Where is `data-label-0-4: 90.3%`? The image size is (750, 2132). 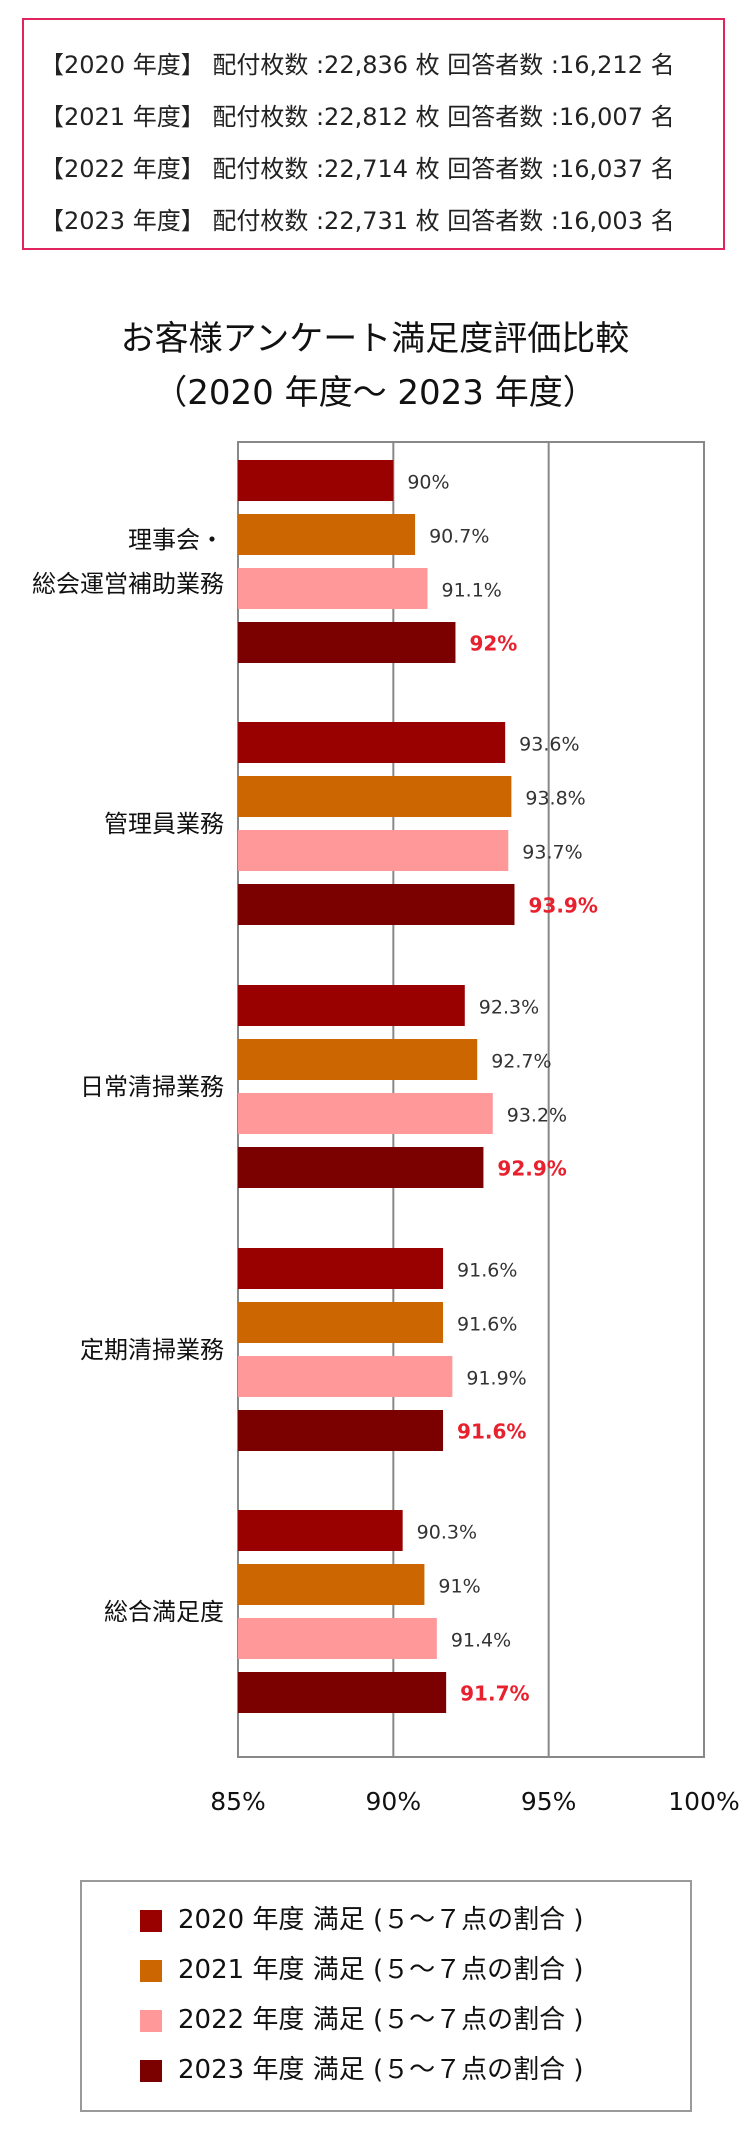
data-label-0-4: 90.3% is located at coordinates (447, 1533).